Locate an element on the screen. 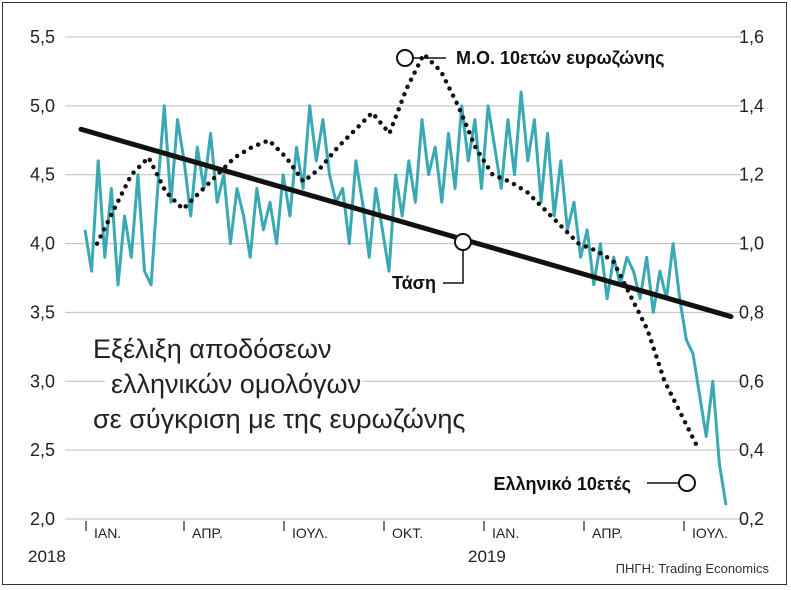 This screenshot has width=791, height=590. left-tick-label: 5,0 is located at coordinates (42, 106).